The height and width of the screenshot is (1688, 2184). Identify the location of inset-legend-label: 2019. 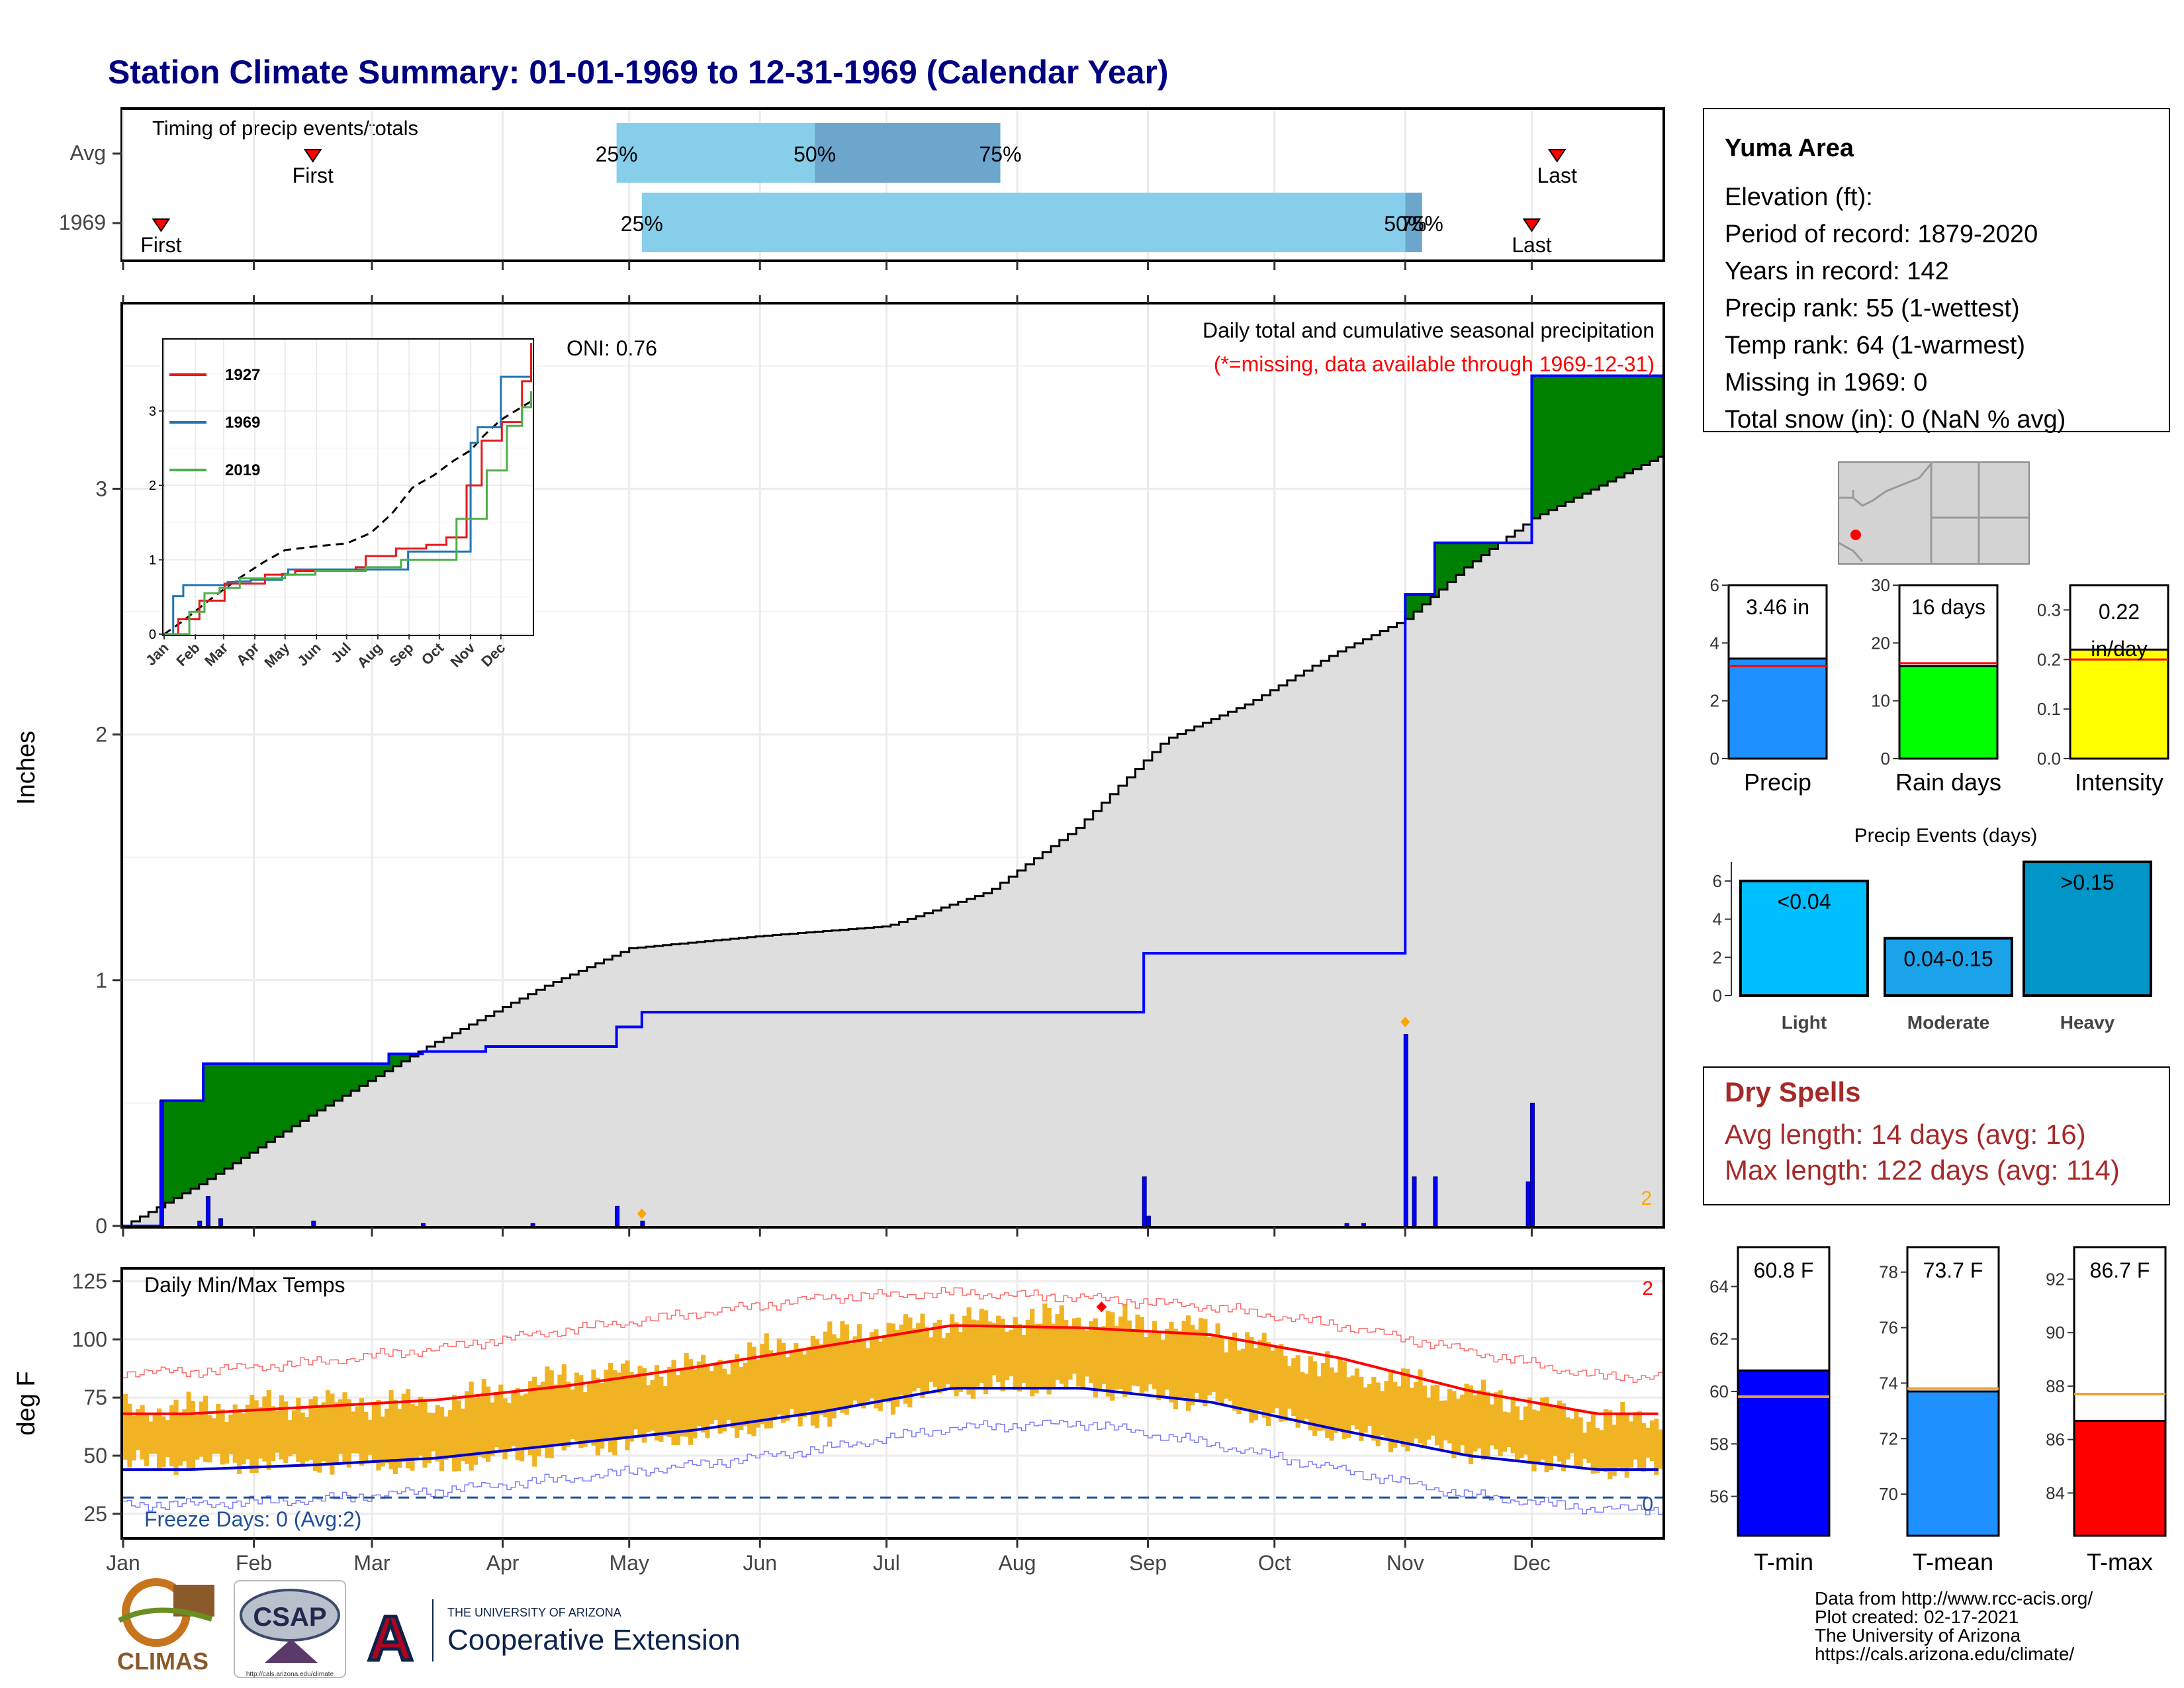
(242, 470).